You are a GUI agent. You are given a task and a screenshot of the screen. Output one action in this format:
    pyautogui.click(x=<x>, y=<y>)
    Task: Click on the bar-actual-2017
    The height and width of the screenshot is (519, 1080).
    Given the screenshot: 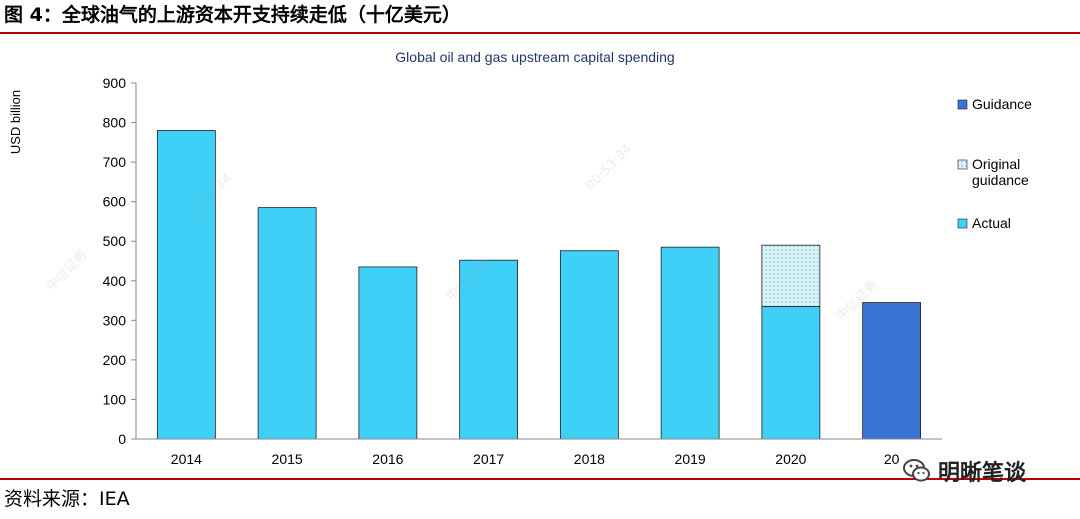 What is the action you would take?
    pyautogui.click(x=489, y=349)
    